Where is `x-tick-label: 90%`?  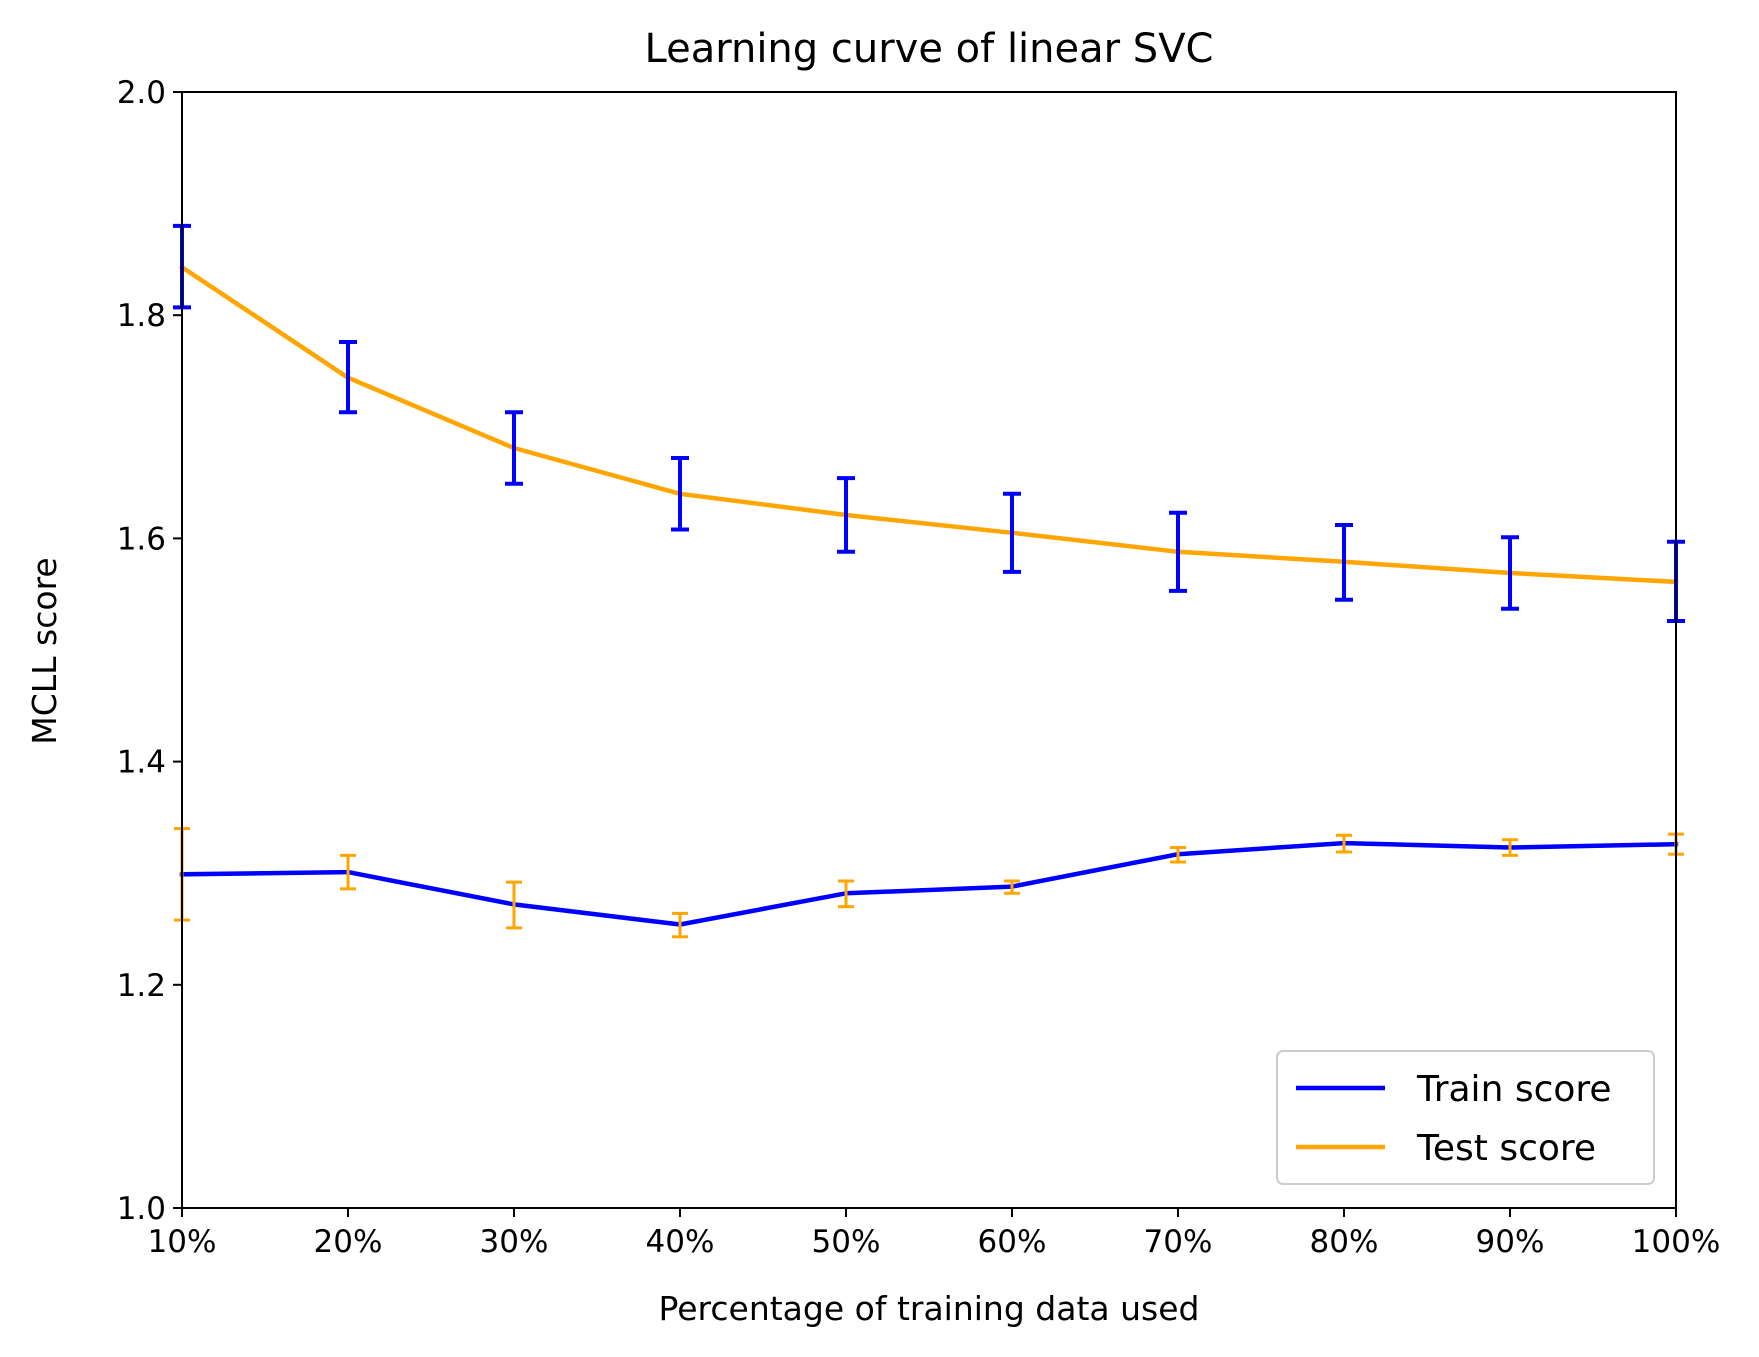 x-tick-label: 90% is located at coordinates (1510, 1242).